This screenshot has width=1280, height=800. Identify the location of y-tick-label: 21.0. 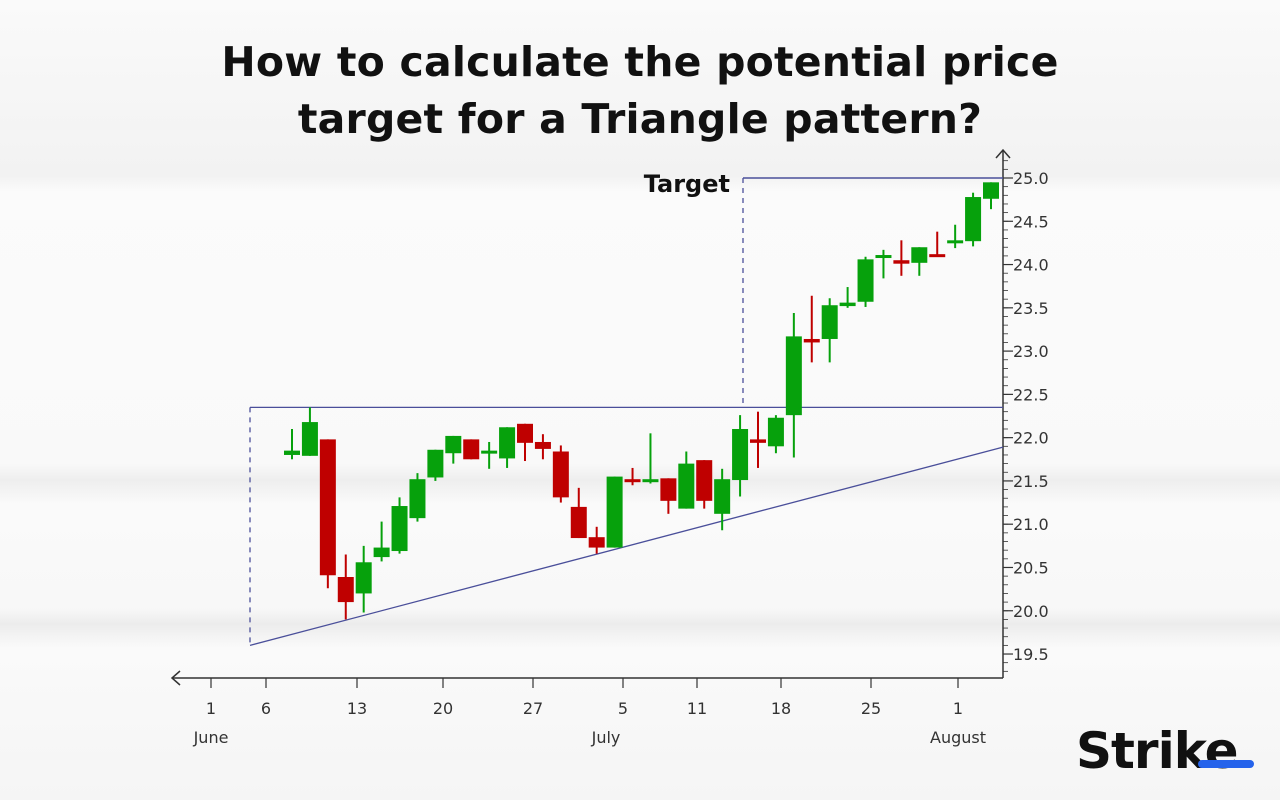
(1031, 524).